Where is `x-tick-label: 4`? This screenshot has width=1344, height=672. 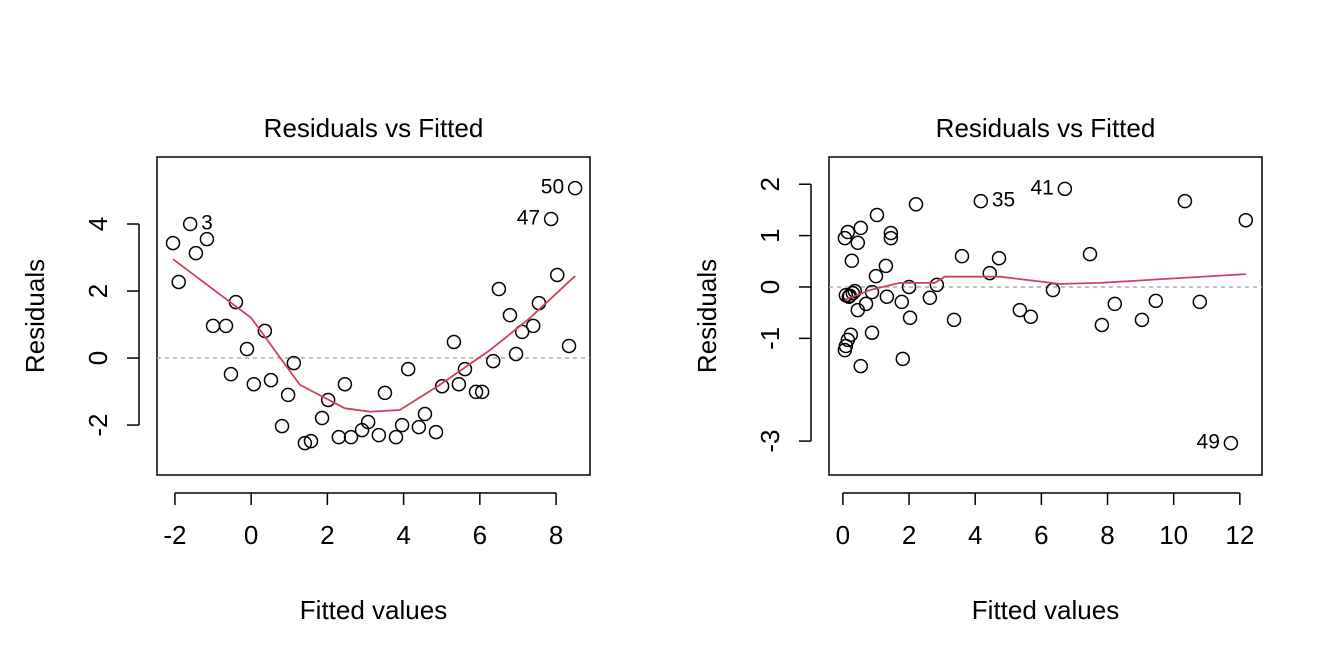
x-tick-label: 4 is located at coordinates (403, 535).